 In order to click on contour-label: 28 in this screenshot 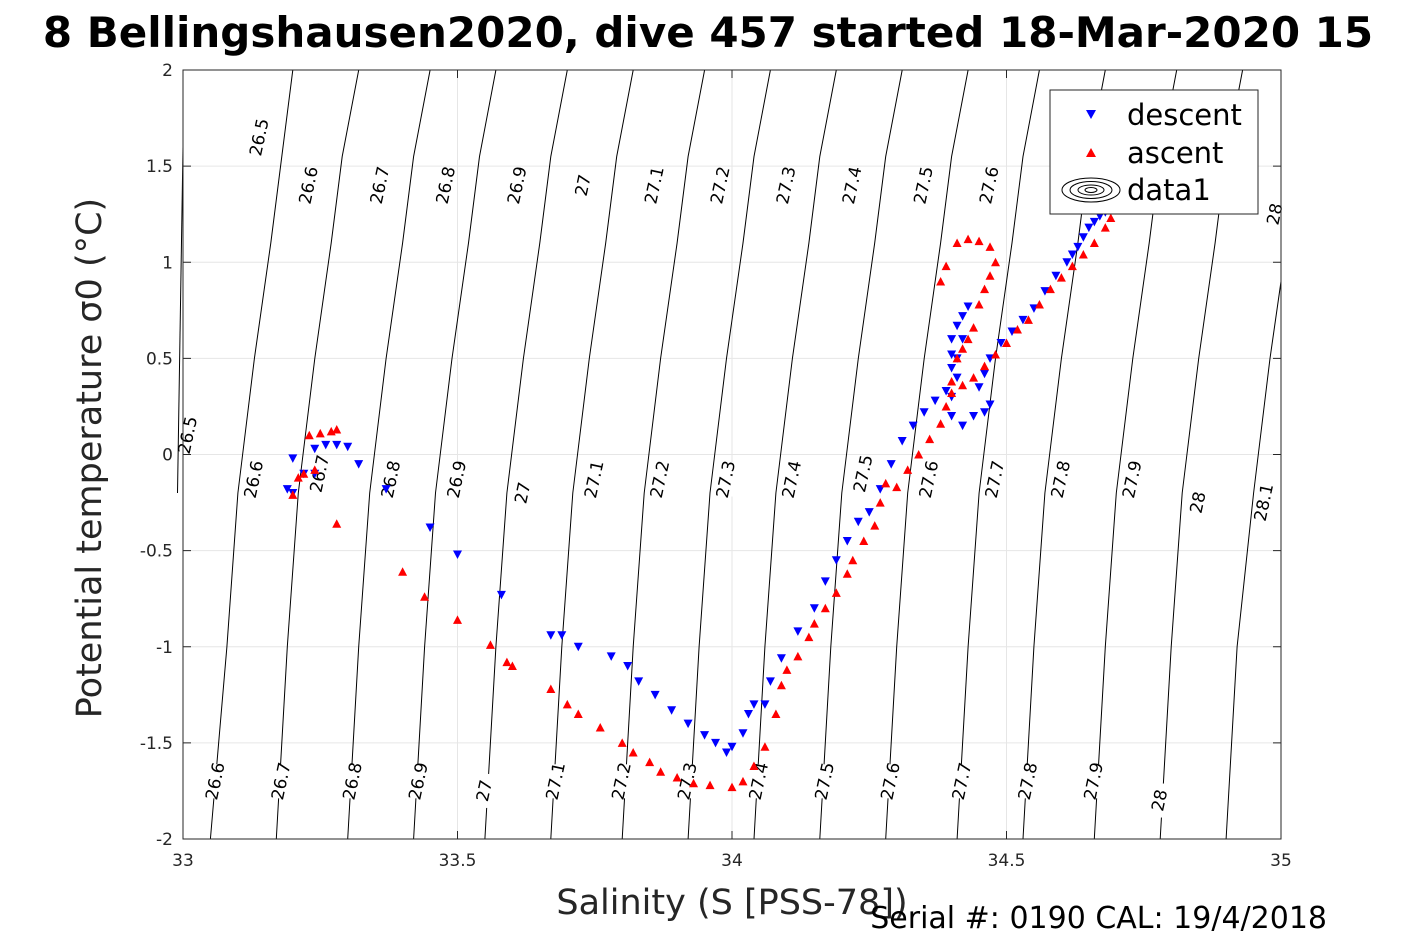, I will do `click(1160, 800)`.